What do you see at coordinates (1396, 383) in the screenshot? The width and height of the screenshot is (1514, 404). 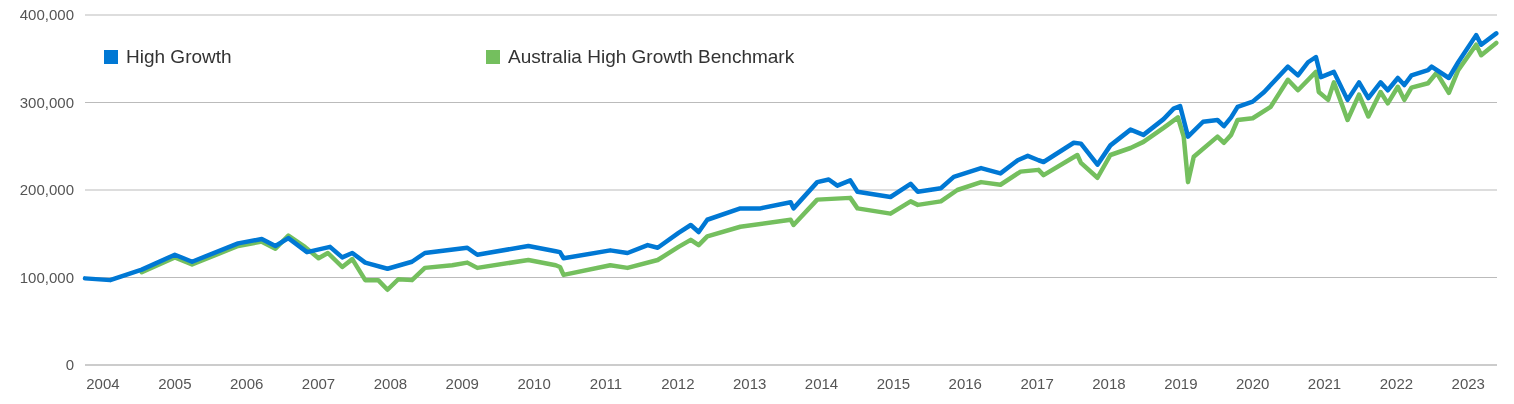 I see `x-tick-label: 2022` at bounding box center [1396, 383].